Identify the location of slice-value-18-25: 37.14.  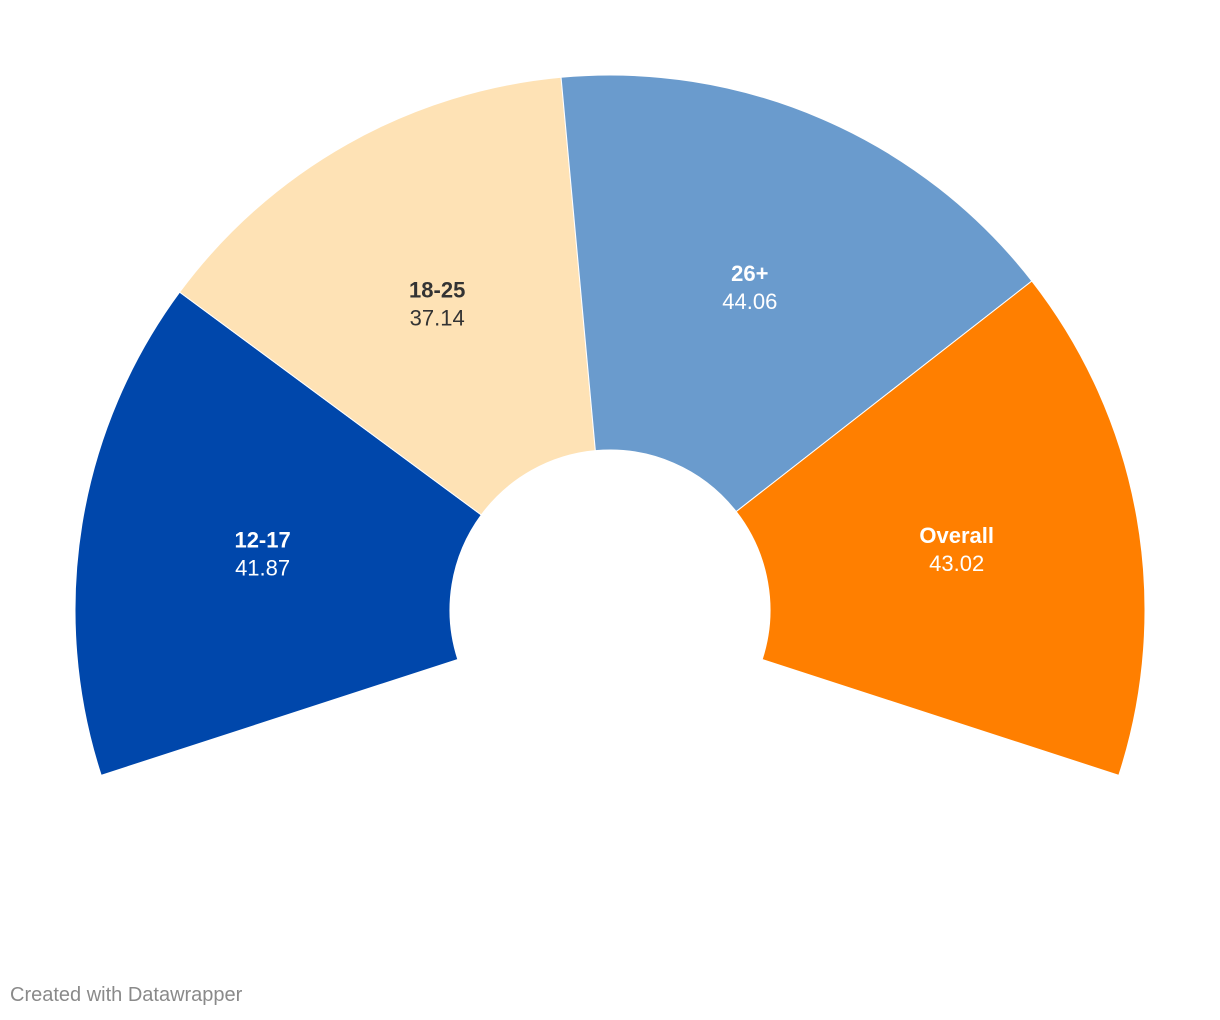
(437, 317).